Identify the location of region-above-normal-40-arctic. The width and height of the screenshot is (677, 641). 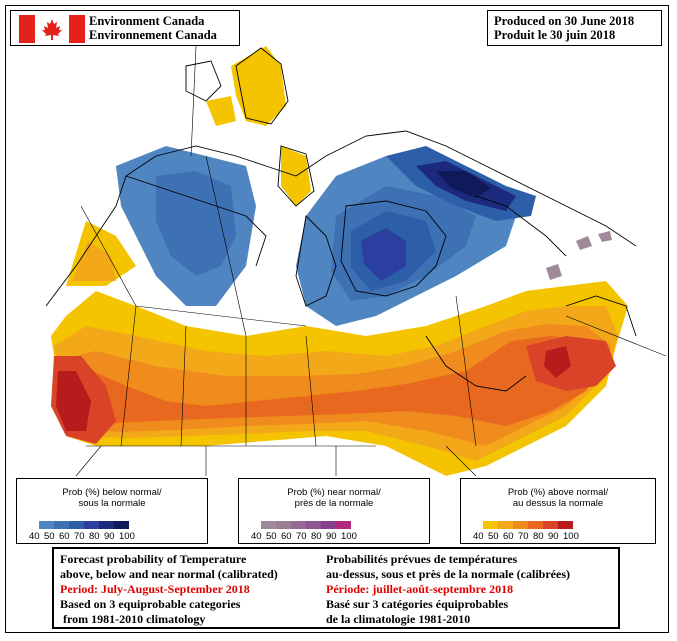
(258, 86).